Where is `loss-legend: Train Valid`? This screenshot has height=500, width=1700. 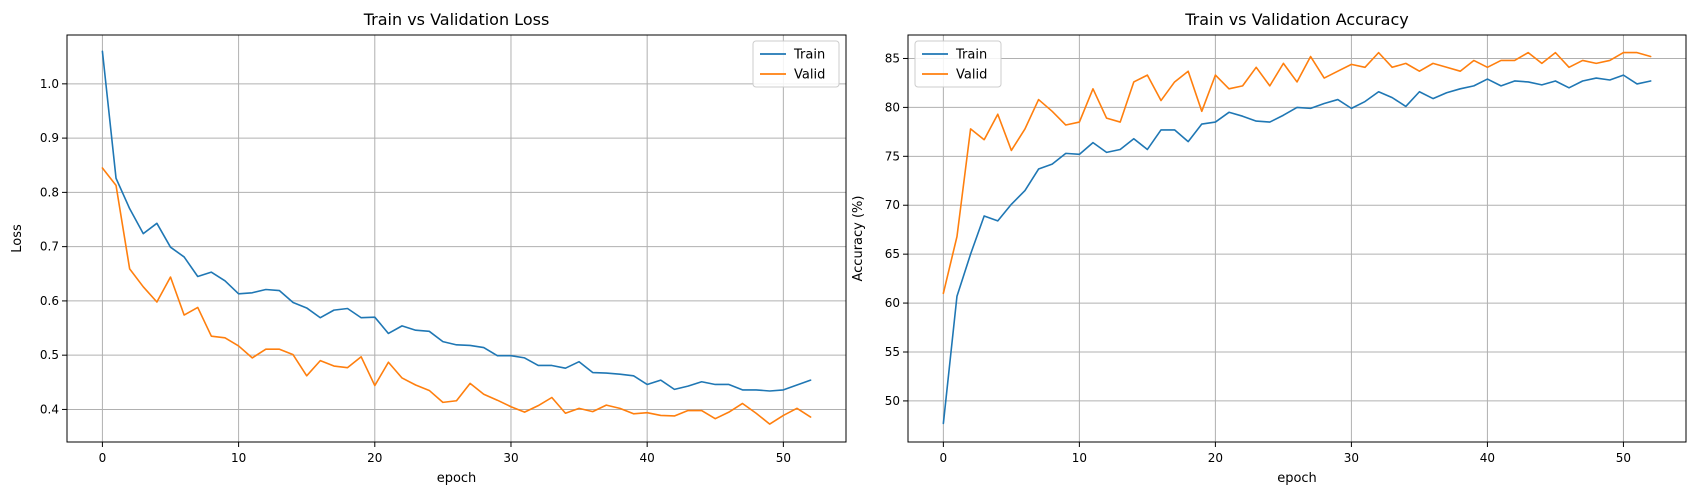 loss-legend: Train Valid is located at coordinates (796, 64).